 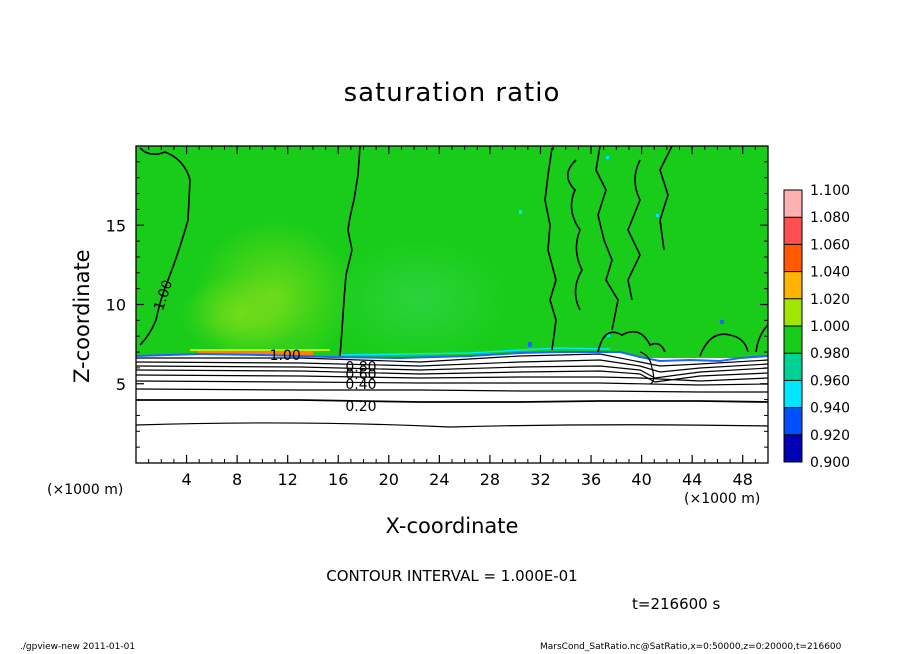 What do you see at coordinates (350, 251) in the screenshot?
I see `contour-1.00-mid` at bounding box center [350, 251].